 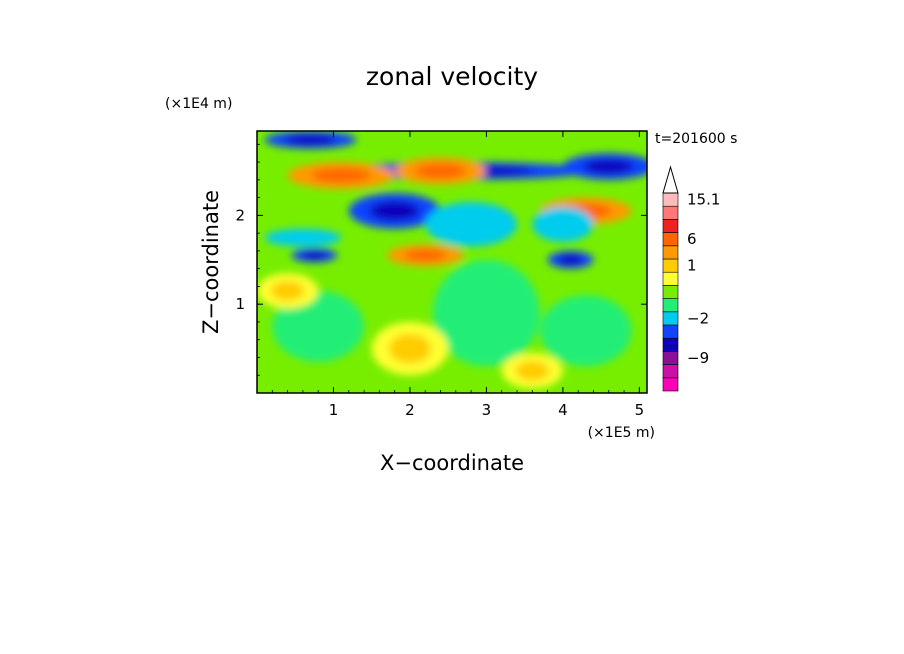 What do you see at coordinates (621, 433) in the screenshot?
I see `x-unit-label: (×1E5 m)` at bounding box center [621, 433].